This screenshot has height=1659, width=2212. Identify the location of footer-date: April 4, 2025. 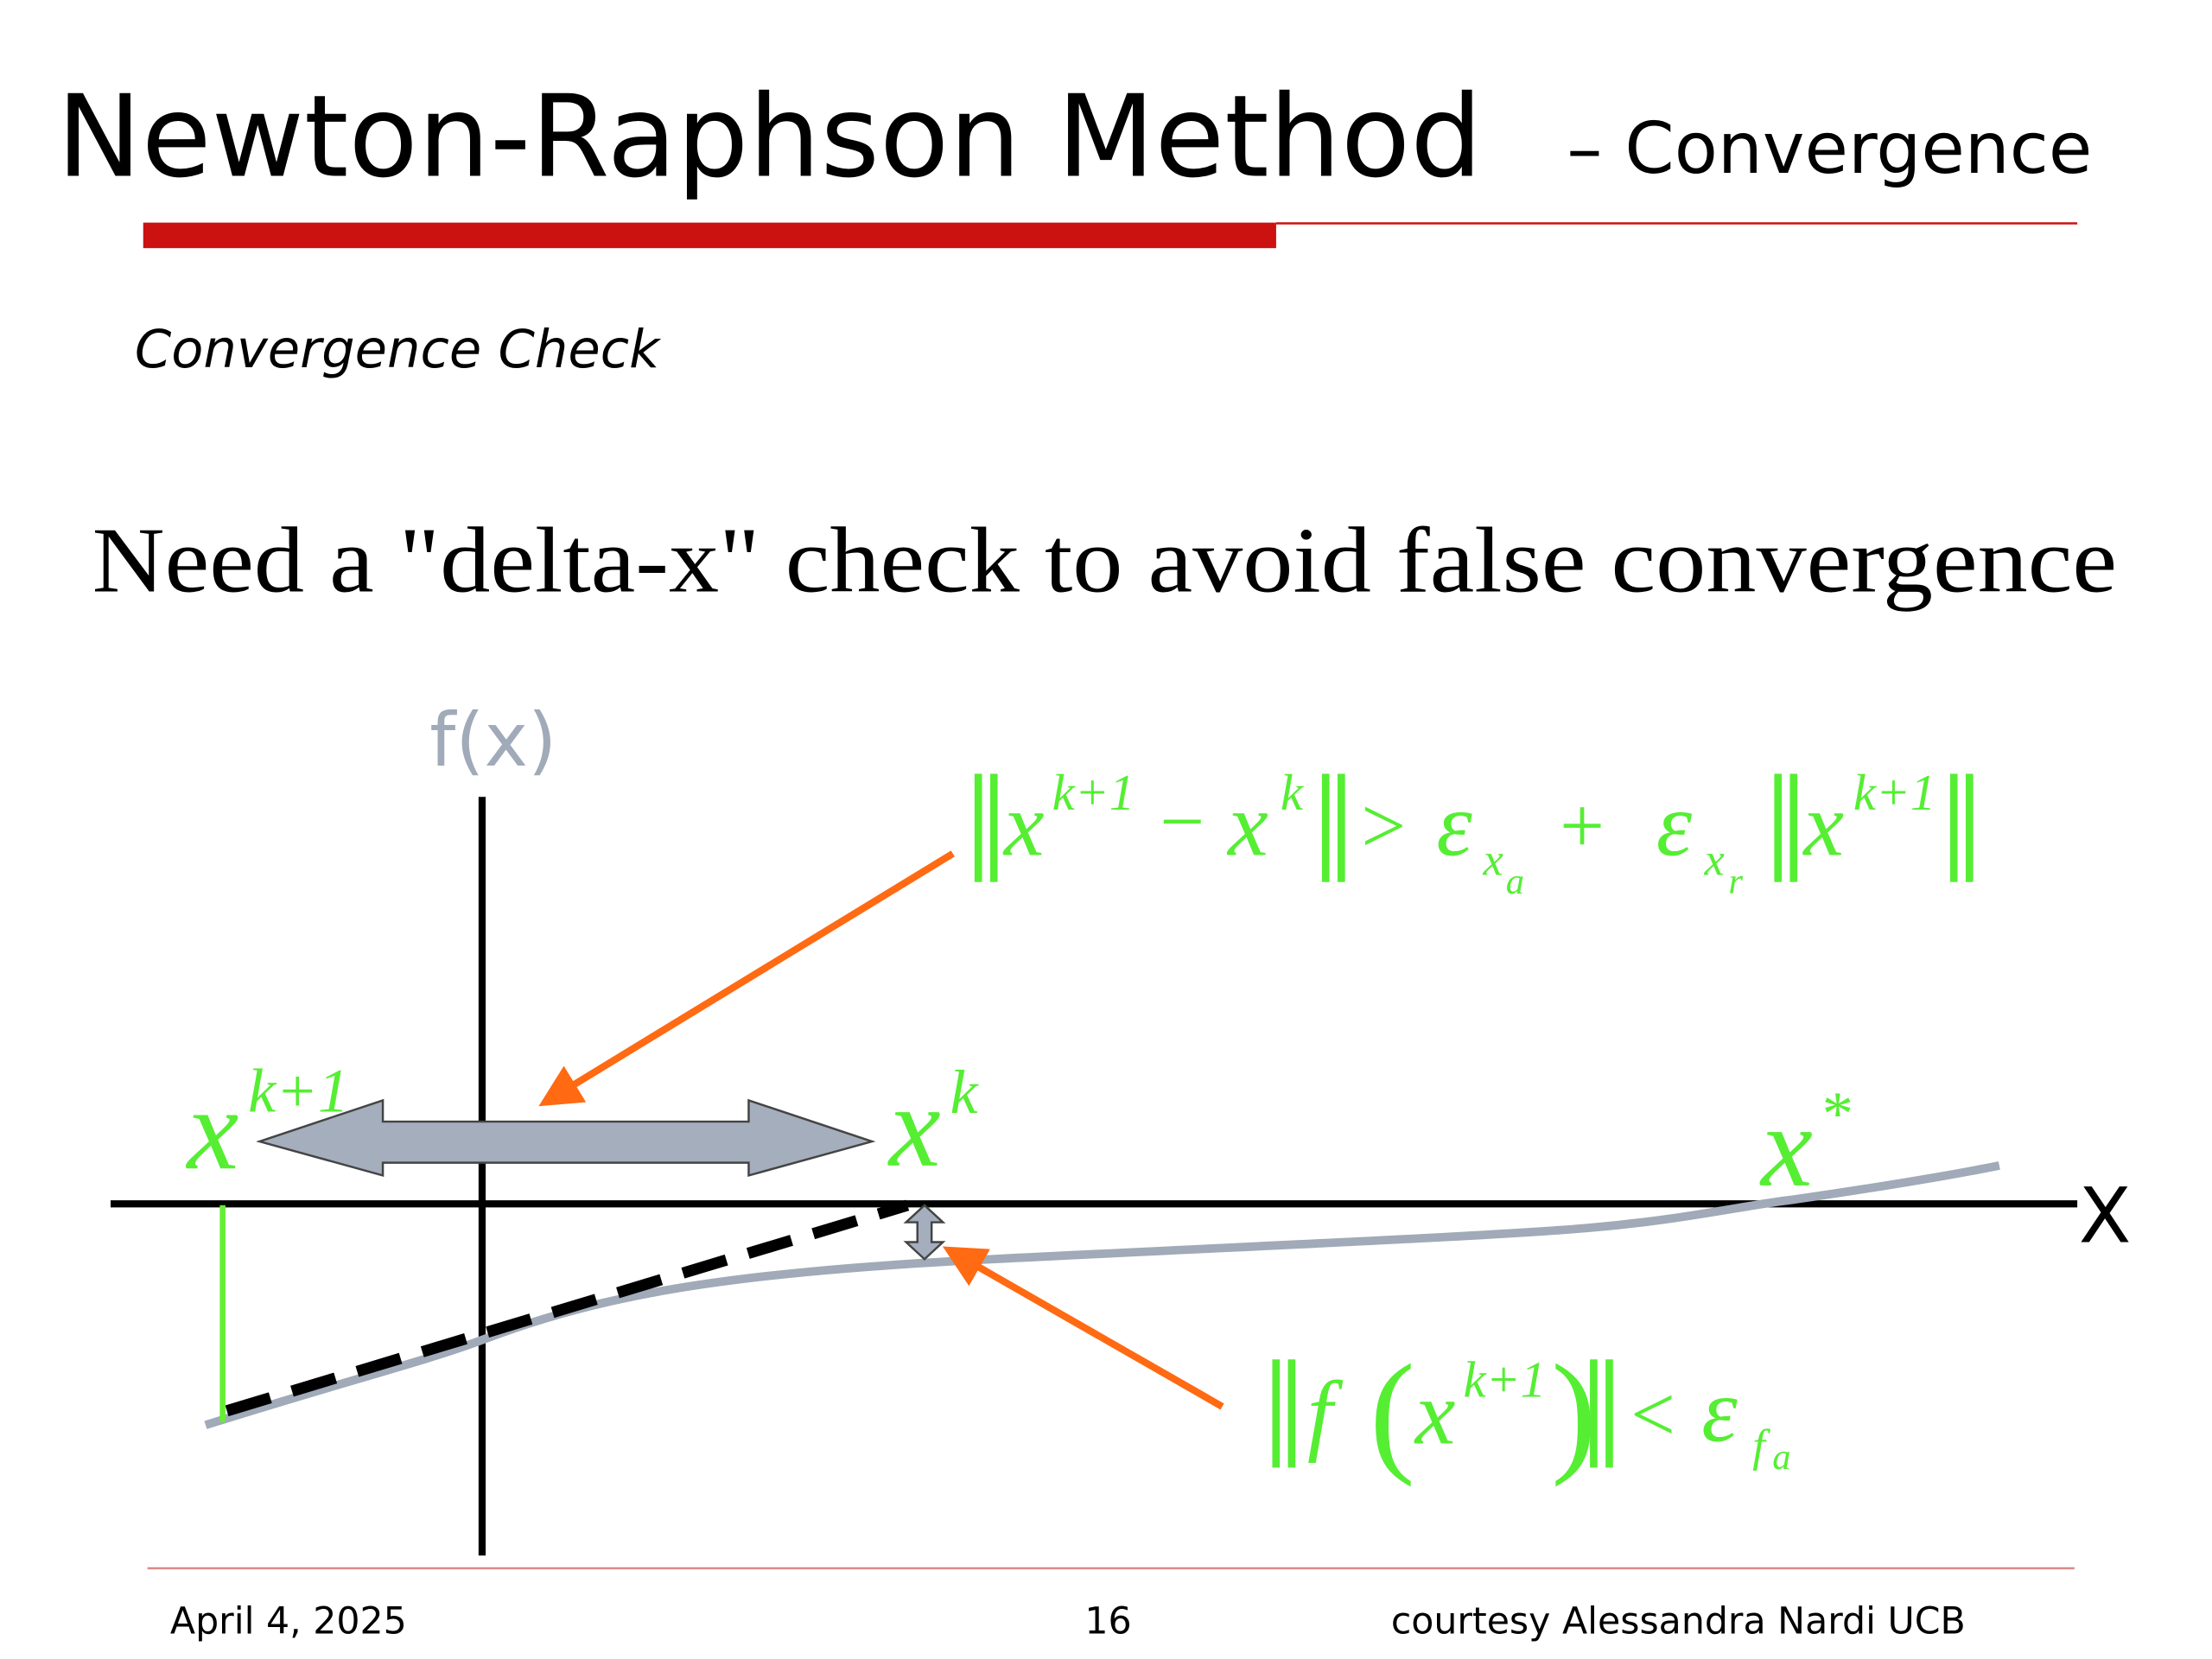
(288, 1621).